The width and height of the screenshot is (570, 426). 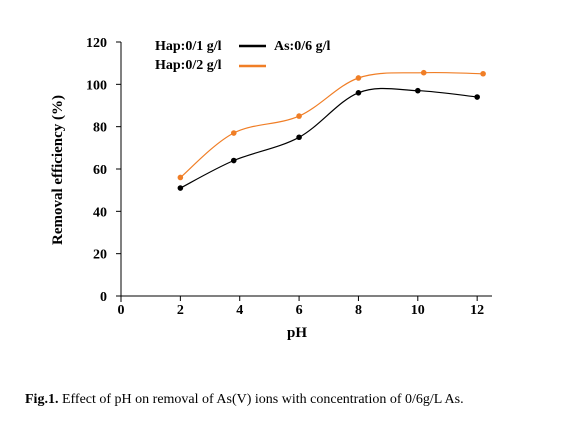 I want to click on x-axis-label: pH, so click(x=297, y=333).